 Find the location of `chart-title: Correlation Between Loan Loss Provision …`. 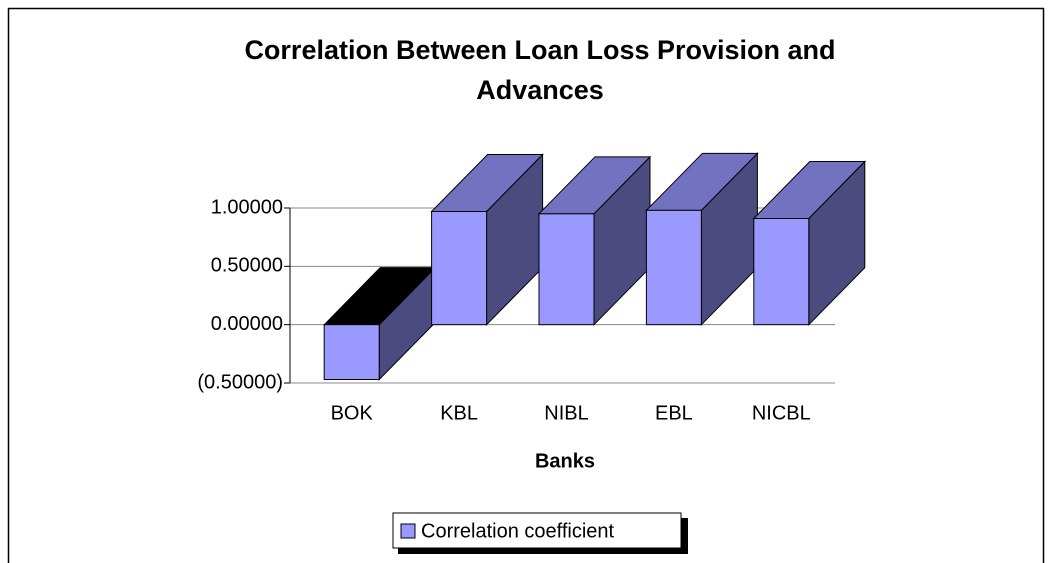

chart-title: Correlation Between Loan Loss Provision … is located at coordinates (540, 70).